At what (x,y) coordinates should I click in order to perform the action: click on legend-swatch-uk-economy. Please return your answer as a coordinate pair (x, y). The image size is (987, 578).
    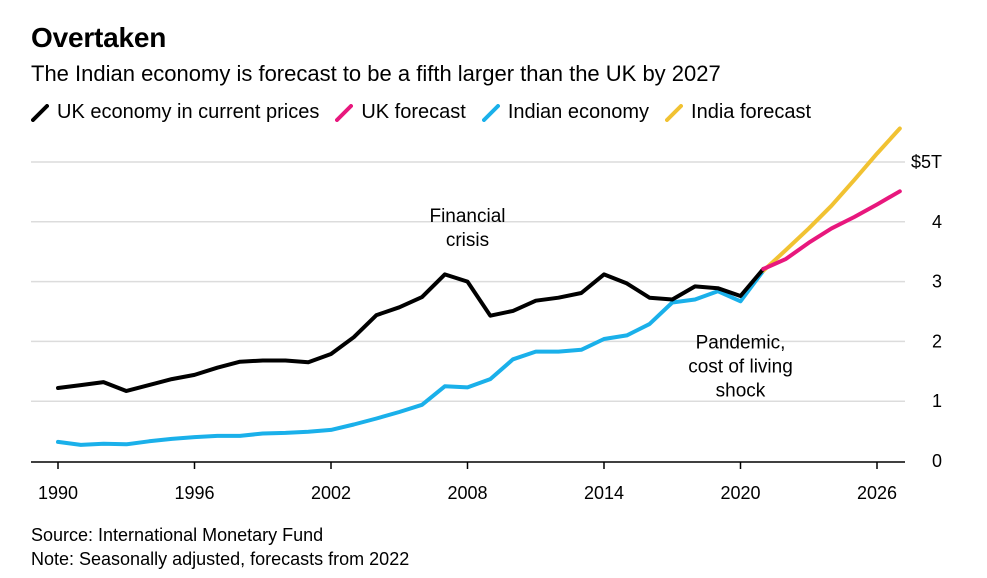
    Looking at the image, I should click on (40, 112).